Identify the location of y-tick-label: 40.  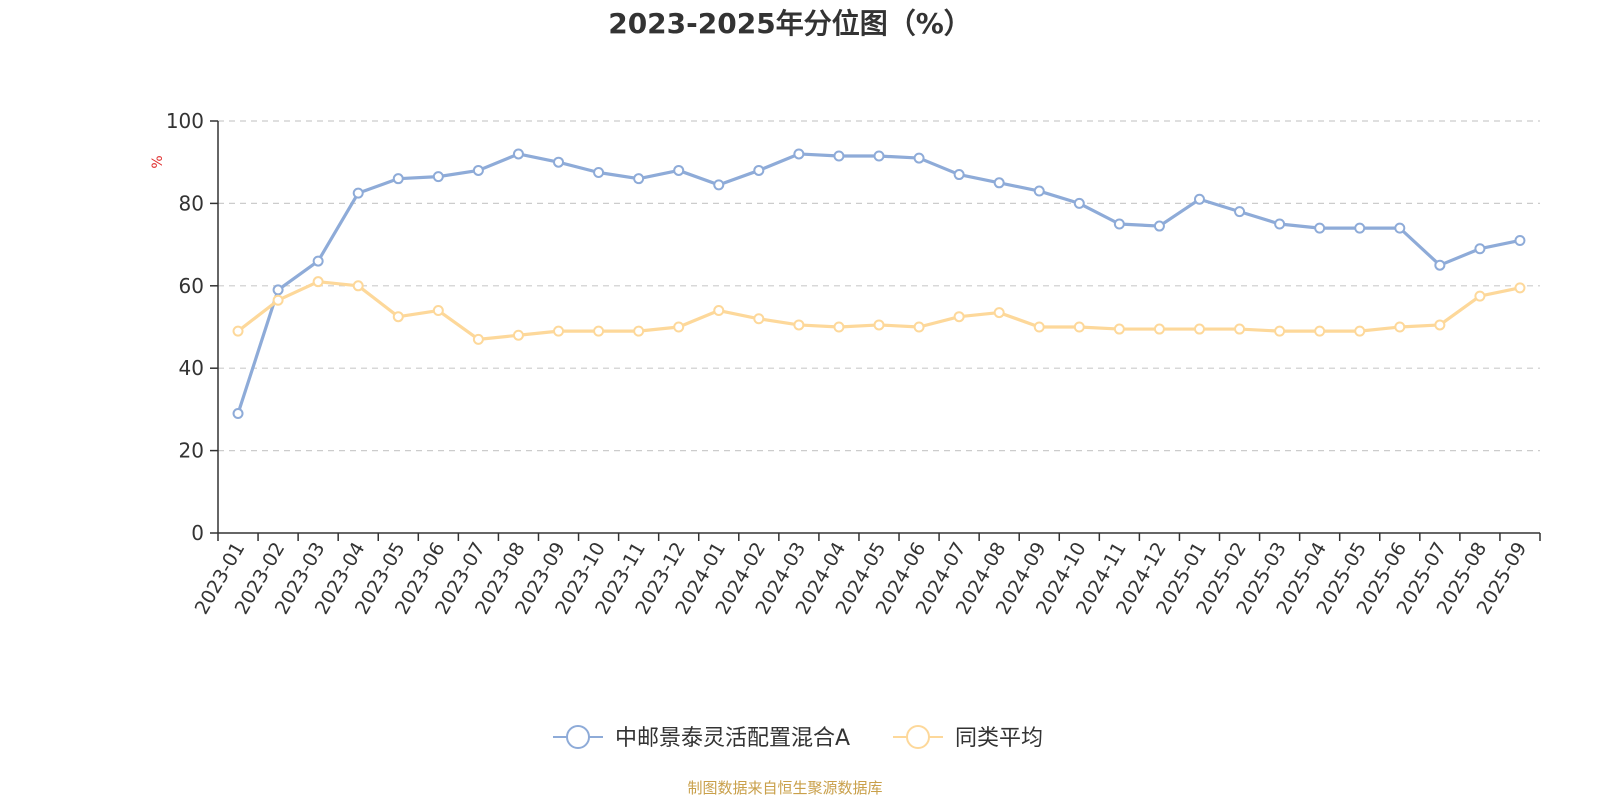
(191, 368).